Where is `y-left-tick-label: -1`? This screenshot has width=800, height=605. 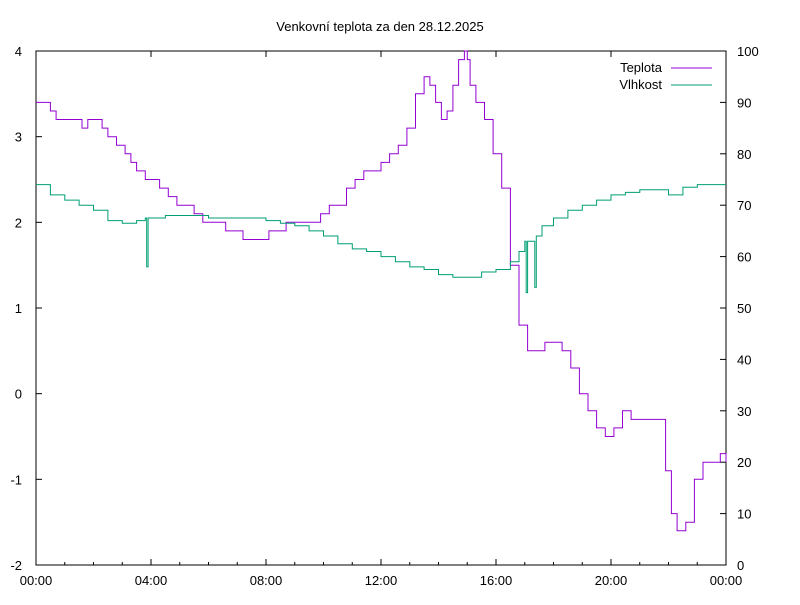 y-left-tick-label: -1 is located at coordinates (16, 479).